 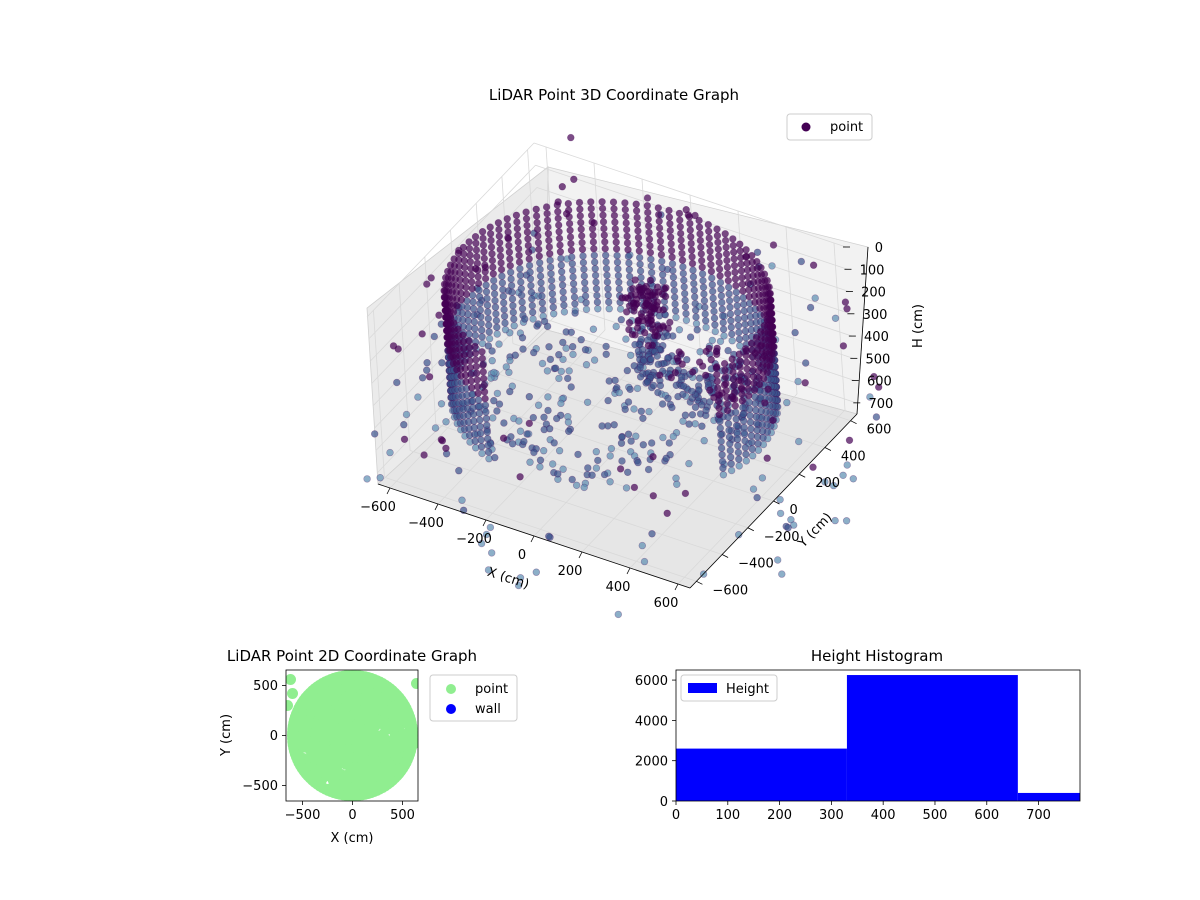 I want to click on y-tick-label-3d: 200, so click(x=827, y=483).